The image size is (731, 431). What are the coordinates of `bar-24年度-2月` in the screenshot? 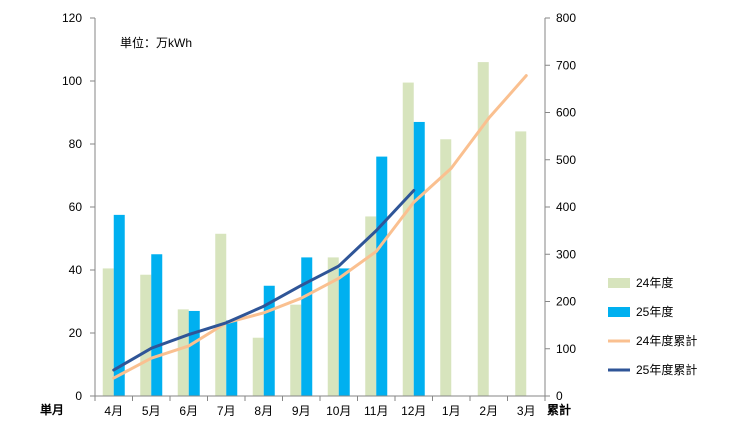 It's located at (483, 229).